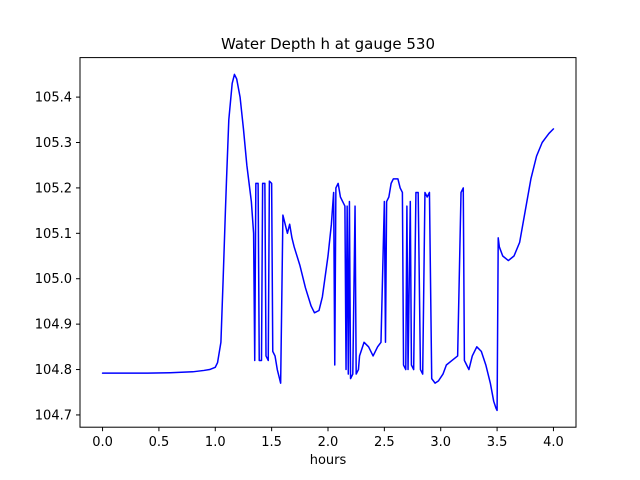 The width and height of the screenshot is (640, 480). What do you see at coordinates (384, 442) in the screenshot?
I see `x-tick-label: 2.5` at bounding box center [384, 442].